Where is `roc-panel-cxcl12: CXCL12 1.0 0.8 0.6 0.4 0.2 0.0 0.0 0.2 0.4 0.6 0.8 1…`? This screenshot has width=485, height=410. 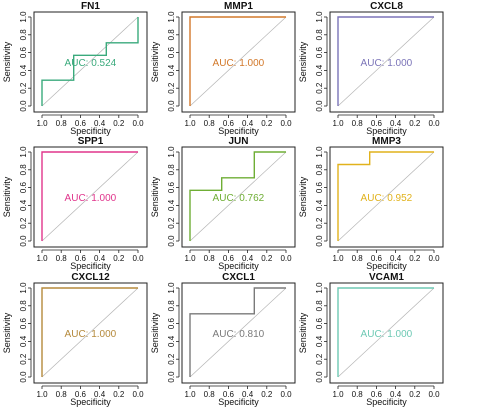 roc-panel-cxcl12: CXCL12 1.0 0.8 0.6 0.4 0.2 0.0 0.0 0.2 0.4 0.6 0.8 1… is located at coordinates (75, 339).